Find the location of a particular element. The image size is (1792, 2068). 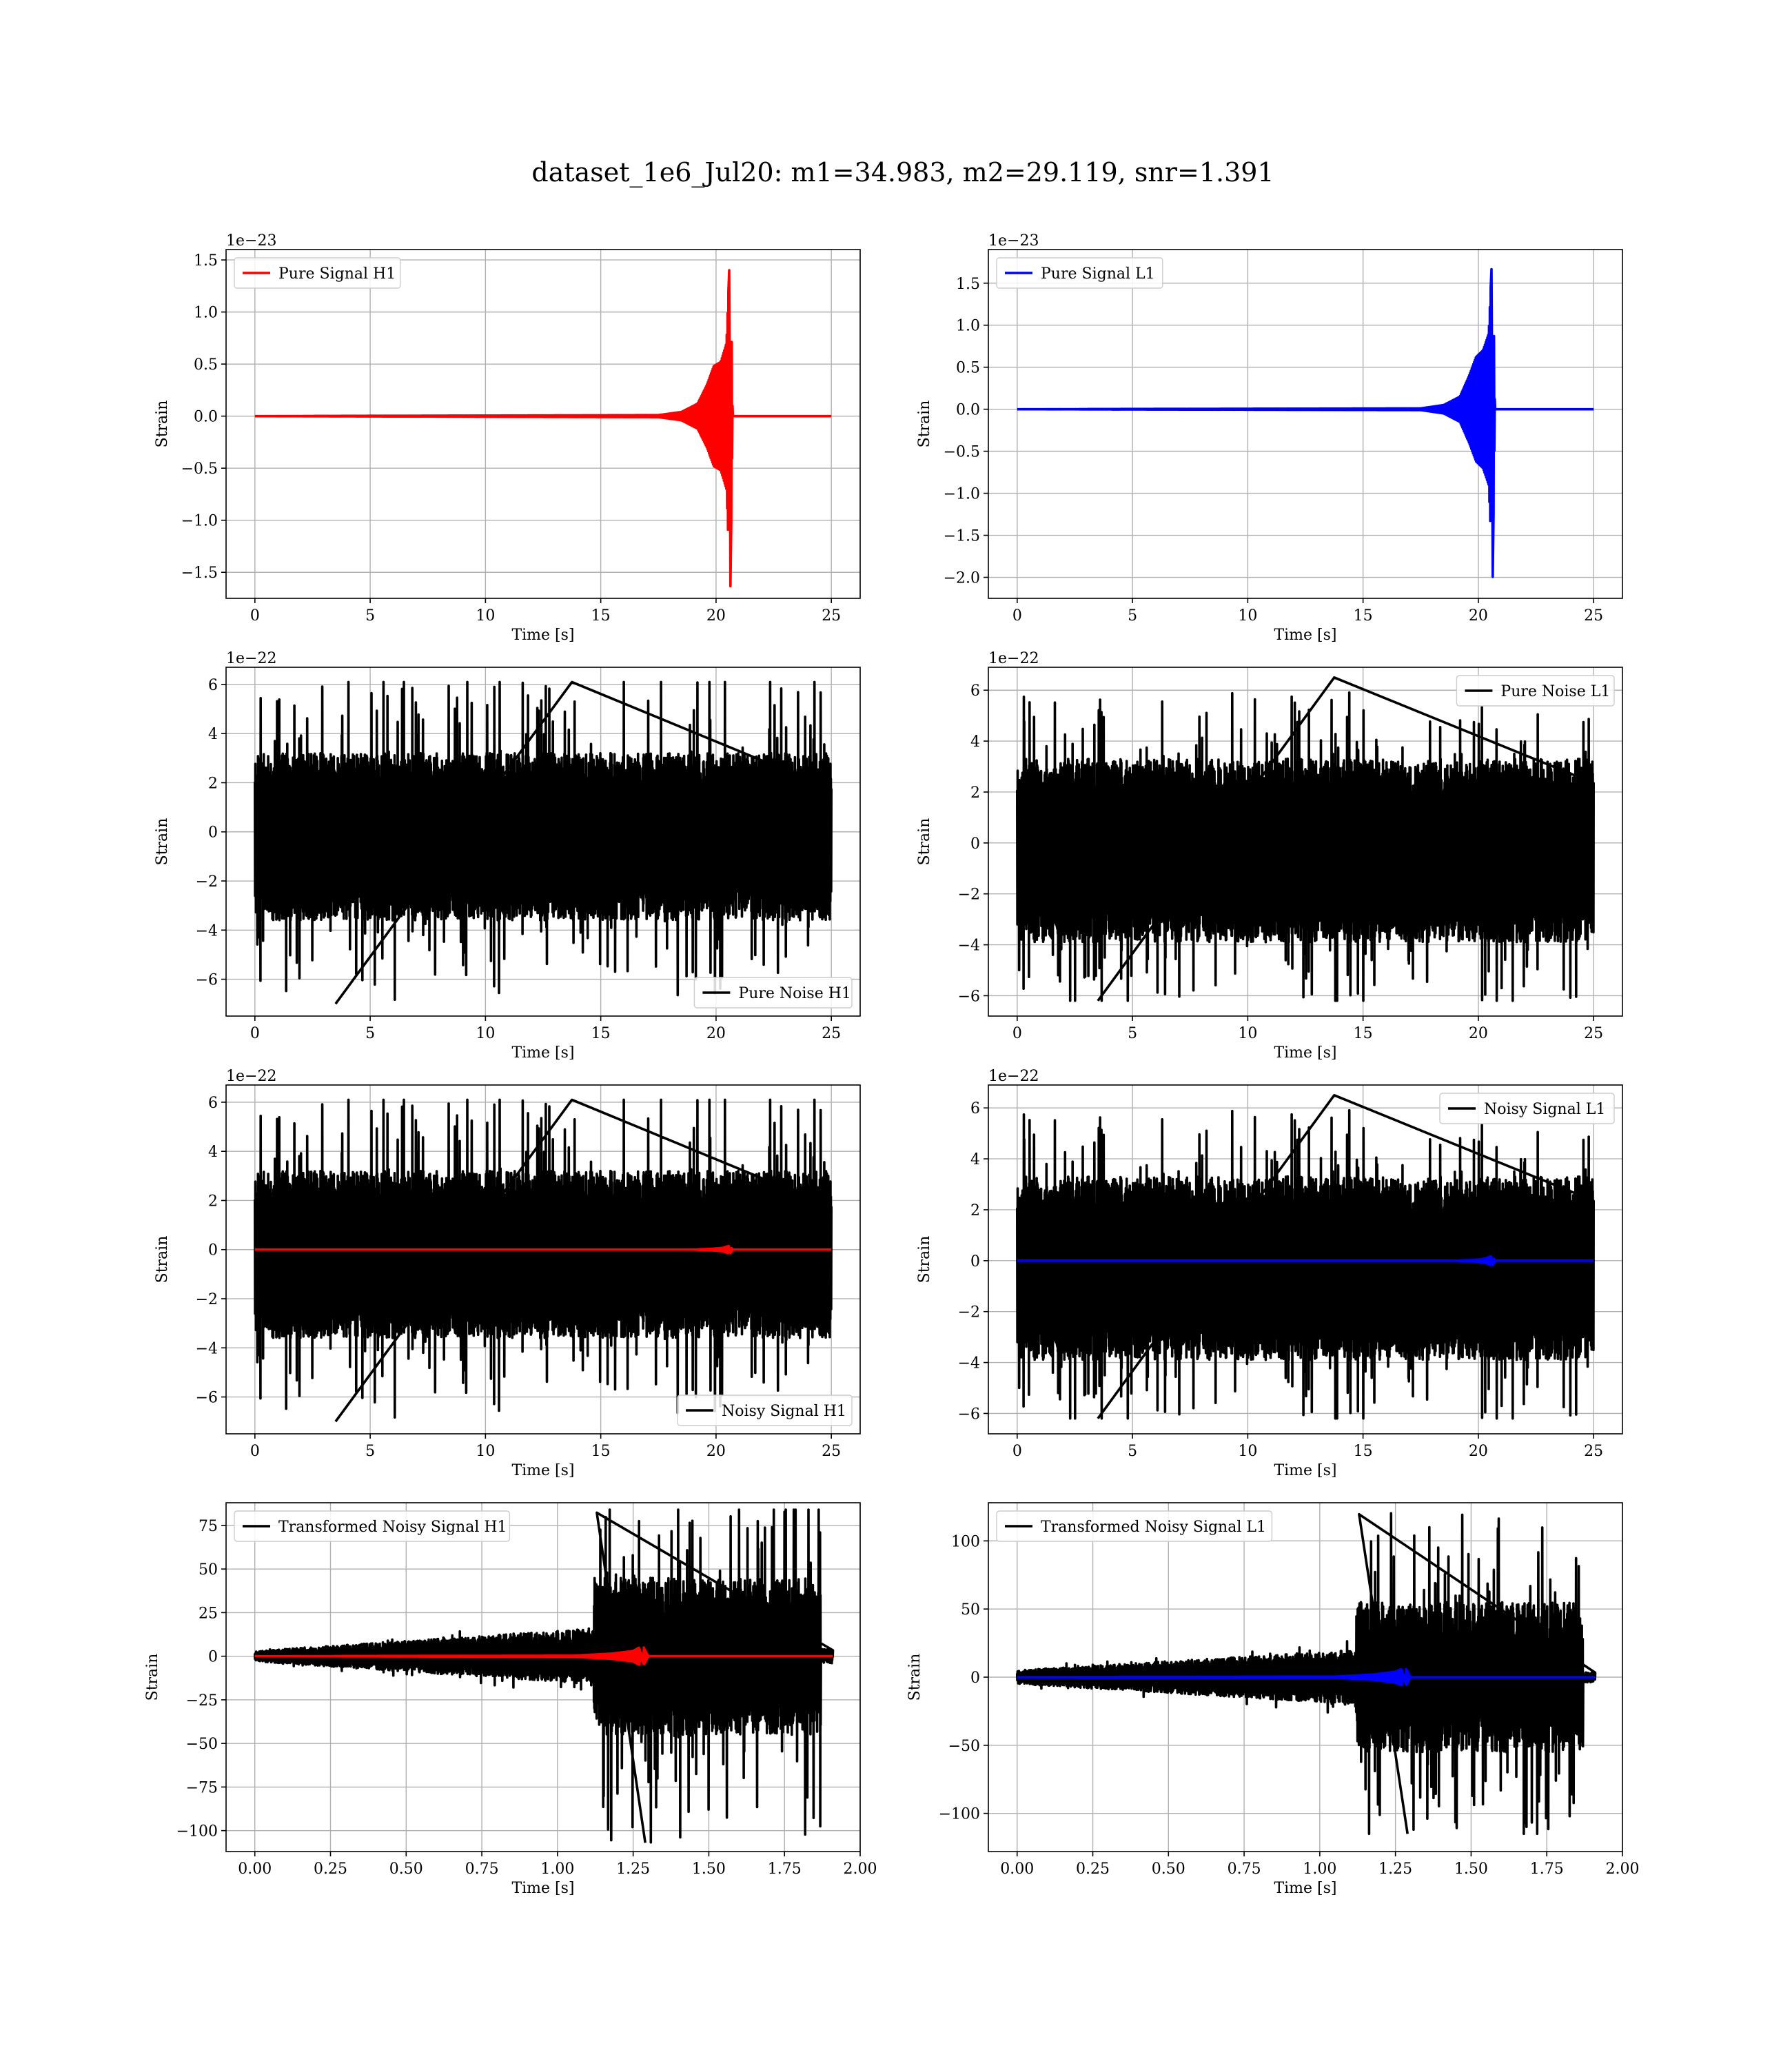

y-tick-label: 75 is located at coordinates (208, 1526).